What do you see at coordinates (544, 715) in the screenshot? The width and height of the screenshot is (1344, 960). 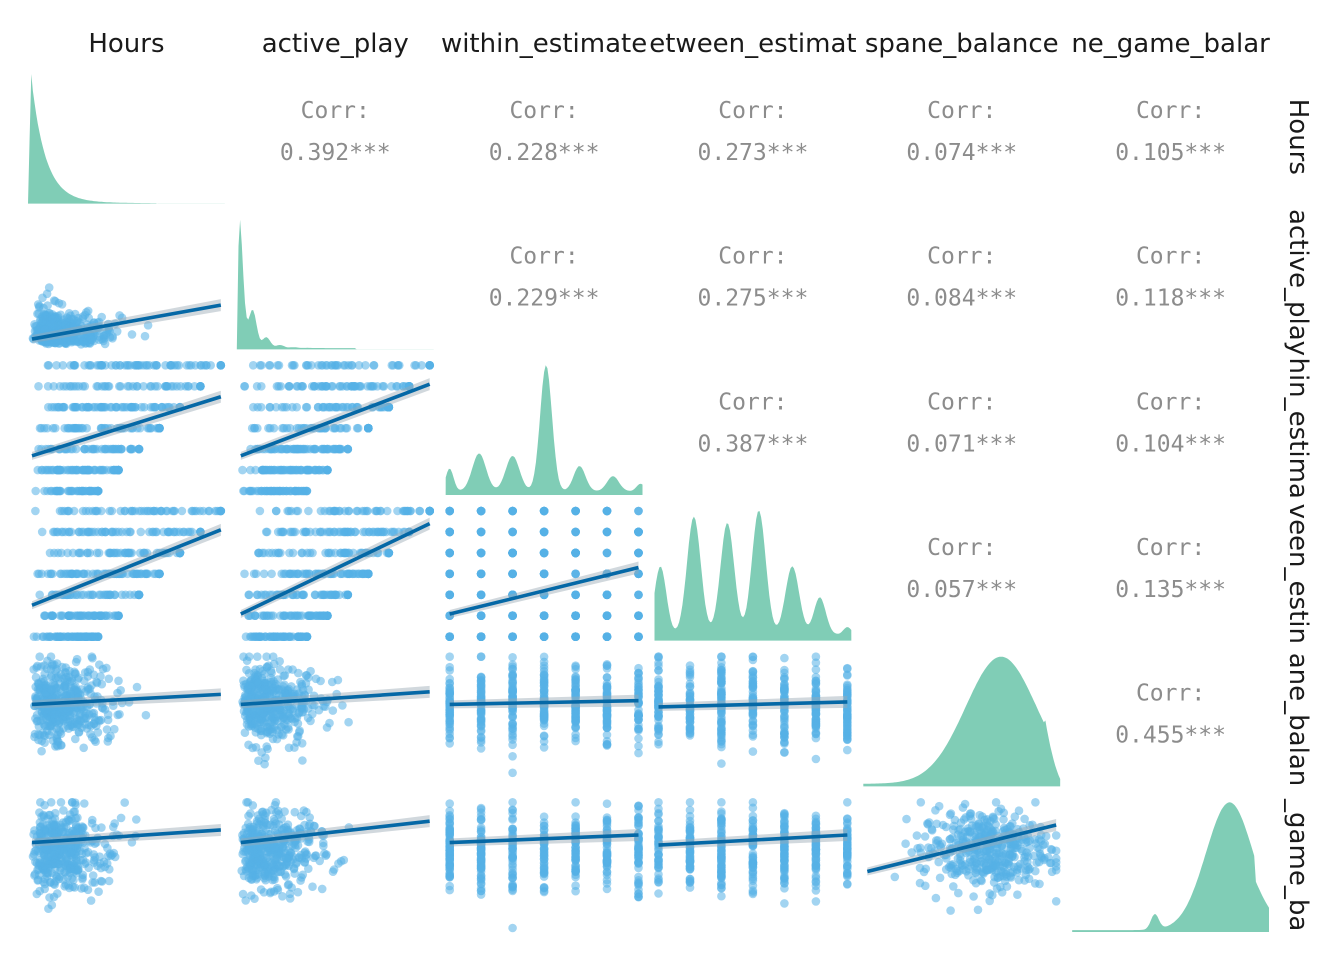 I see `scatter-spane_balance-vs-within_estimate` at bounding box center [544, 715].